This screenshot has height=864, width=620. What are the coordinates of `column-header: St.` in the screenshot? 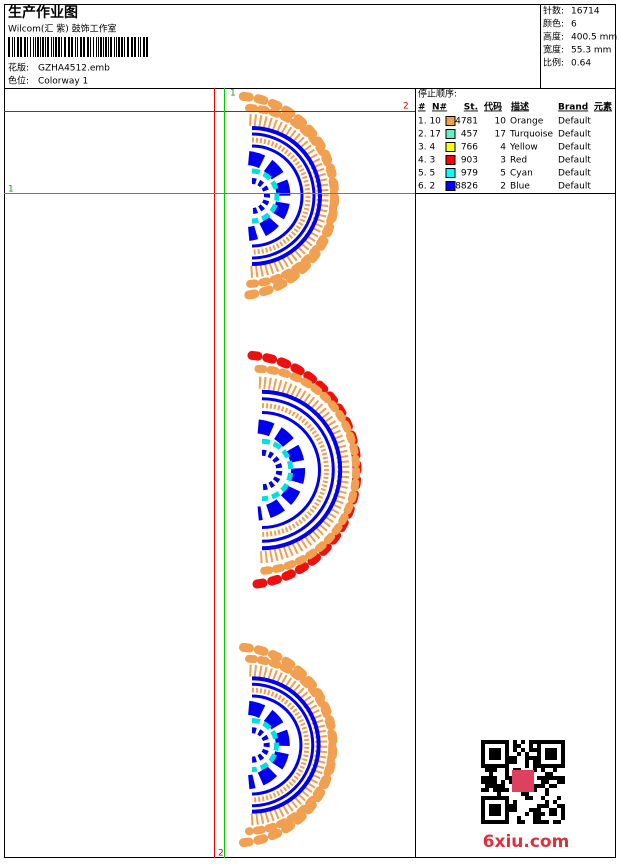 It's located at (471, 108).